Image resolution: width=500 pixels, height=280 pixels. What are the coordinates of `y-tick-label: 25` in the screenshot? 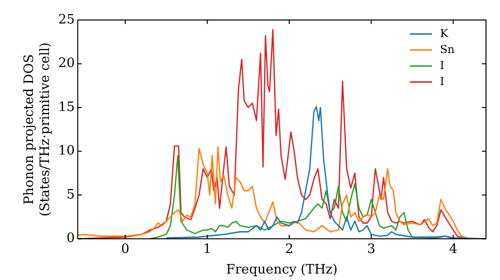 It's located at (66, 20).